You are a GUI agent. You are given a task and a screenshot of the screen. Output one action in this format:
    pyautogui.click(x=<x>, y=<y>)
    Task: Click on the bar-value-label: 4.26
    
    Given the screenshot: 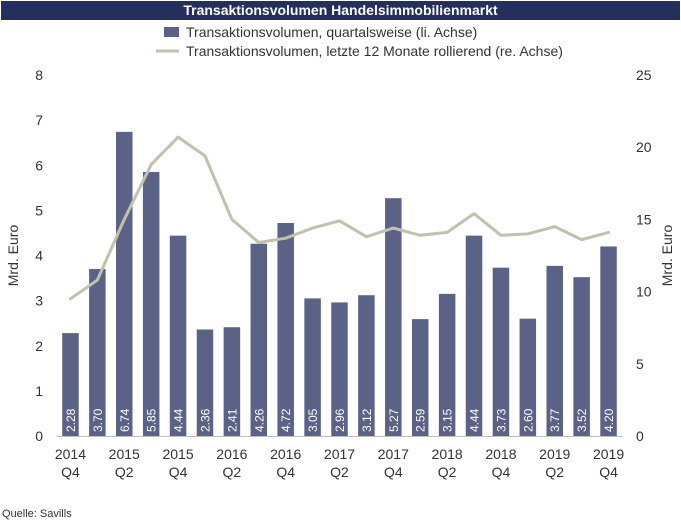 What is the action you would take?
    pyautogui.click(x=259, y=420)
    